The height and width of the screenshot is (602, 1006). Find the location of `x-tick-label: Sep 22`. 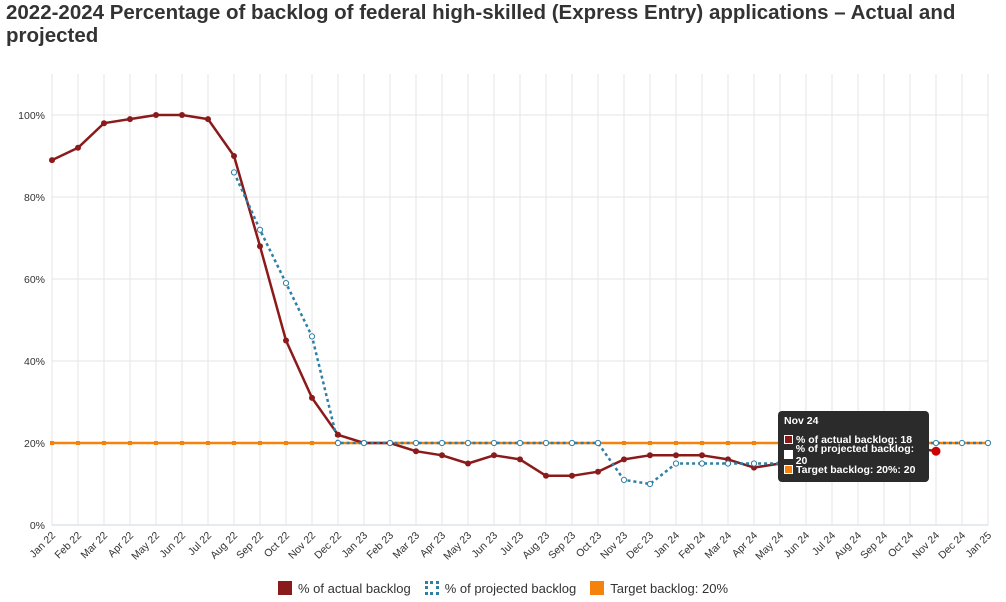

x-tick-label: Sep 22 is located at coordinates (250, 546).